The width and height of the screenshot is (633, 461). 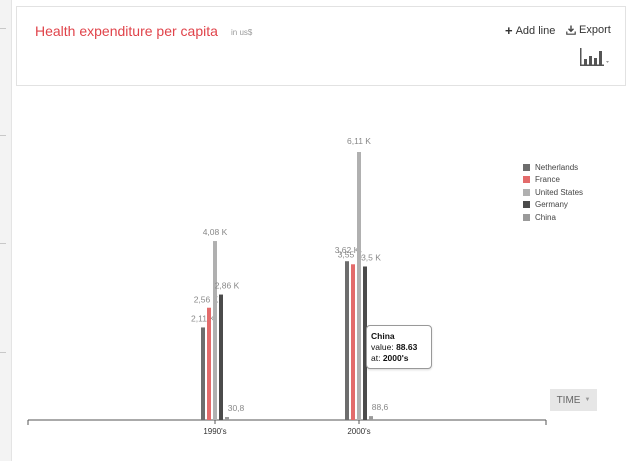 I want to click on tooltip-series: China, so click(x=383, y=336).